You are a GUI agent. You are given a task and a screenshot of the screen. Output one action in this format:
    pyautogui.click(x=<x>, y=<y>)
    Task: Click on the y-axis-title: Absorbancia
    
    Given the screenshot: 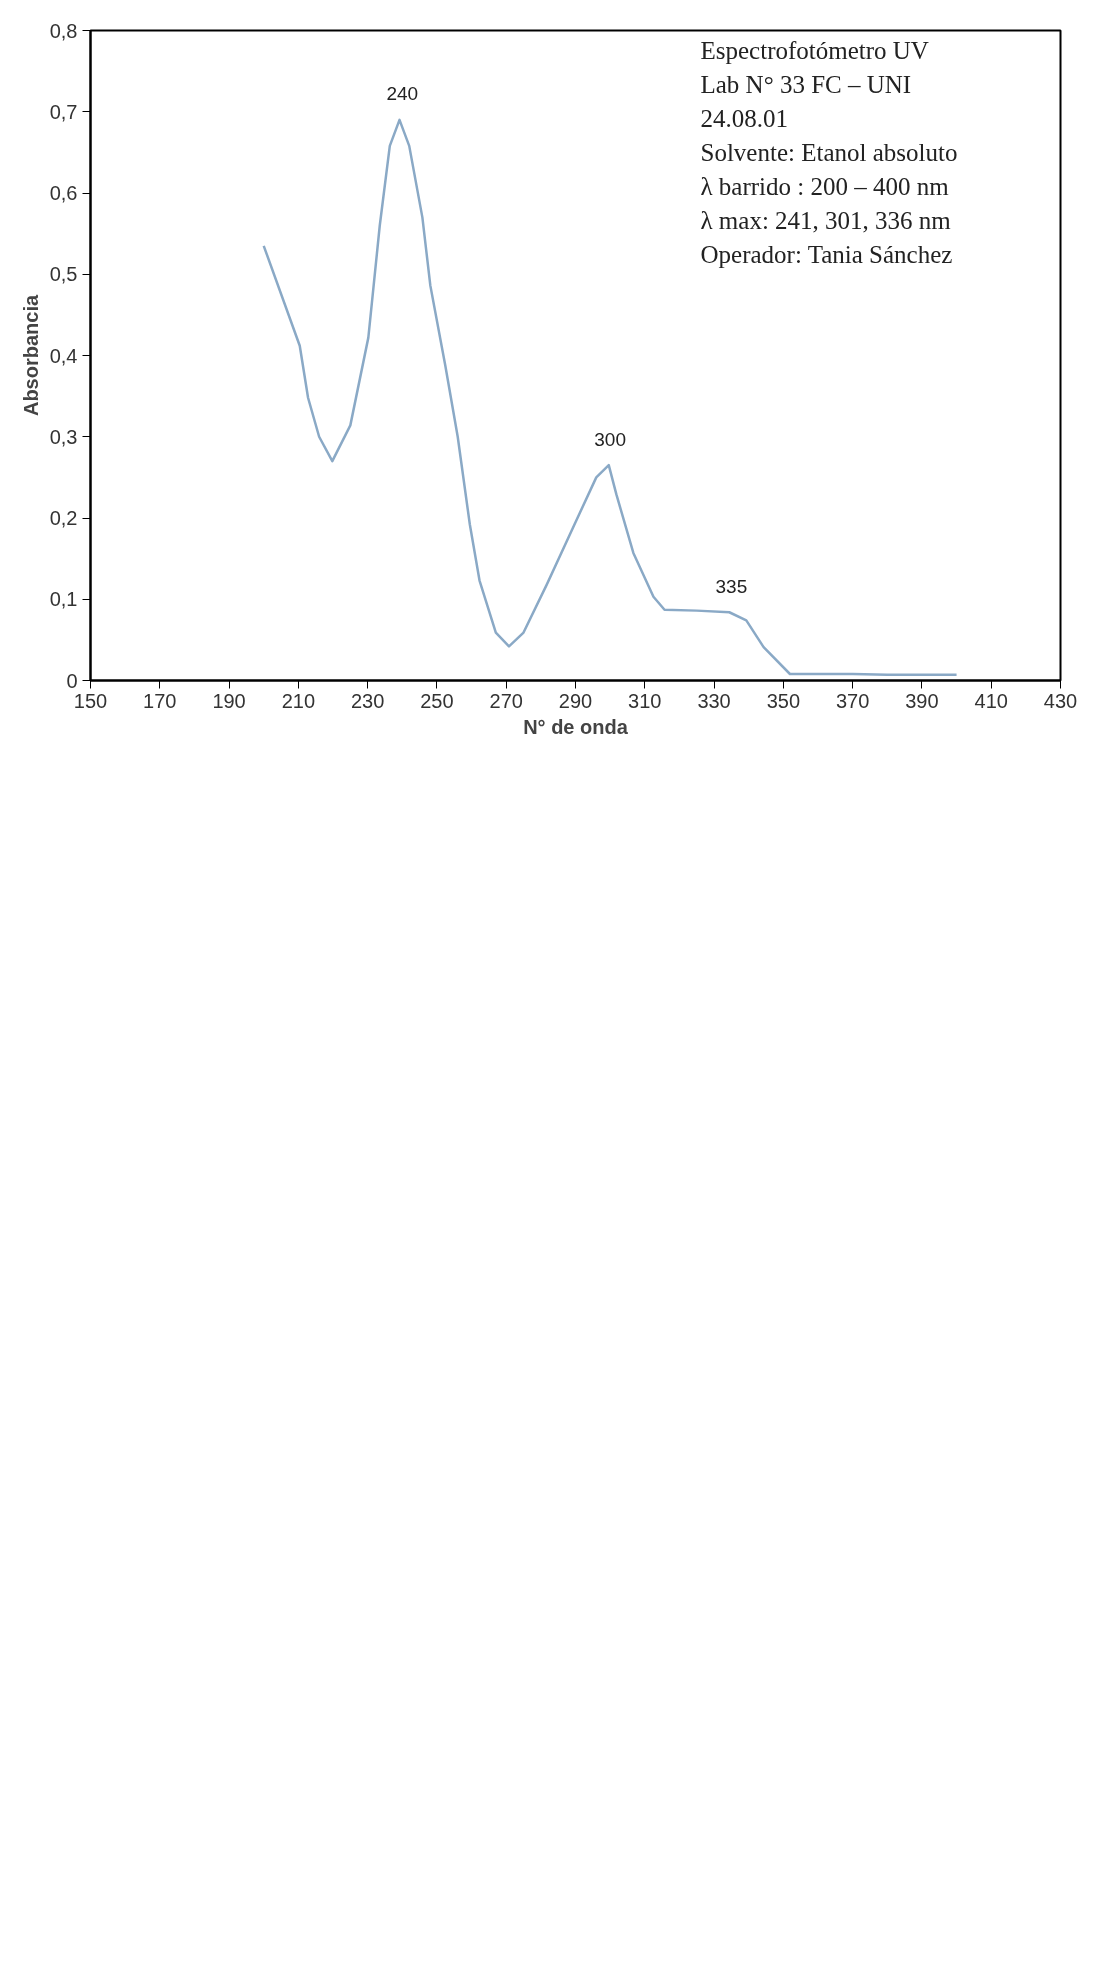 What is the action you would take?
    pyautogui.click(x=30, y=355)
    